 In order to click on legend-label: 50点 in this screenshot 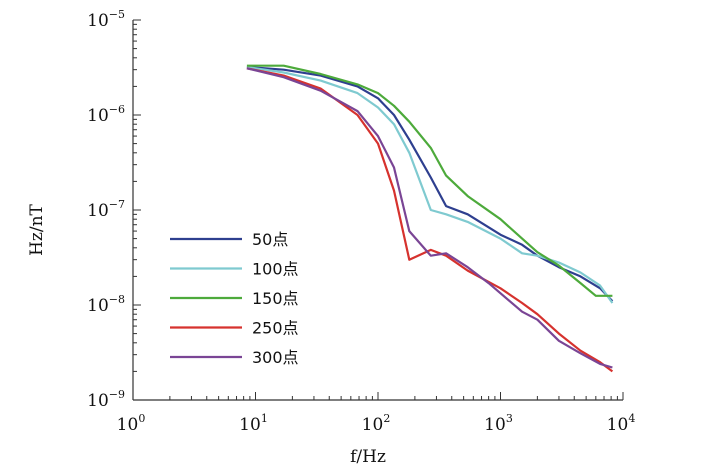, I will do `click(270, 239)`.